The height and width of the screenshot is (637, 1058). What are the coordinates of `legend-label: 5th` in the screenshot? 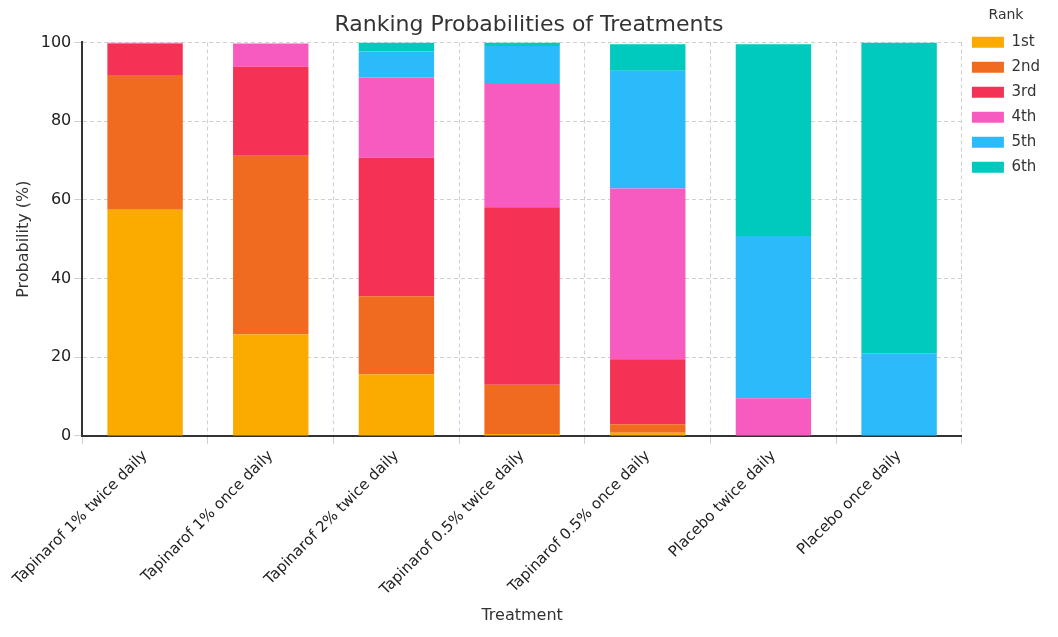 It's located at (1024, 141).